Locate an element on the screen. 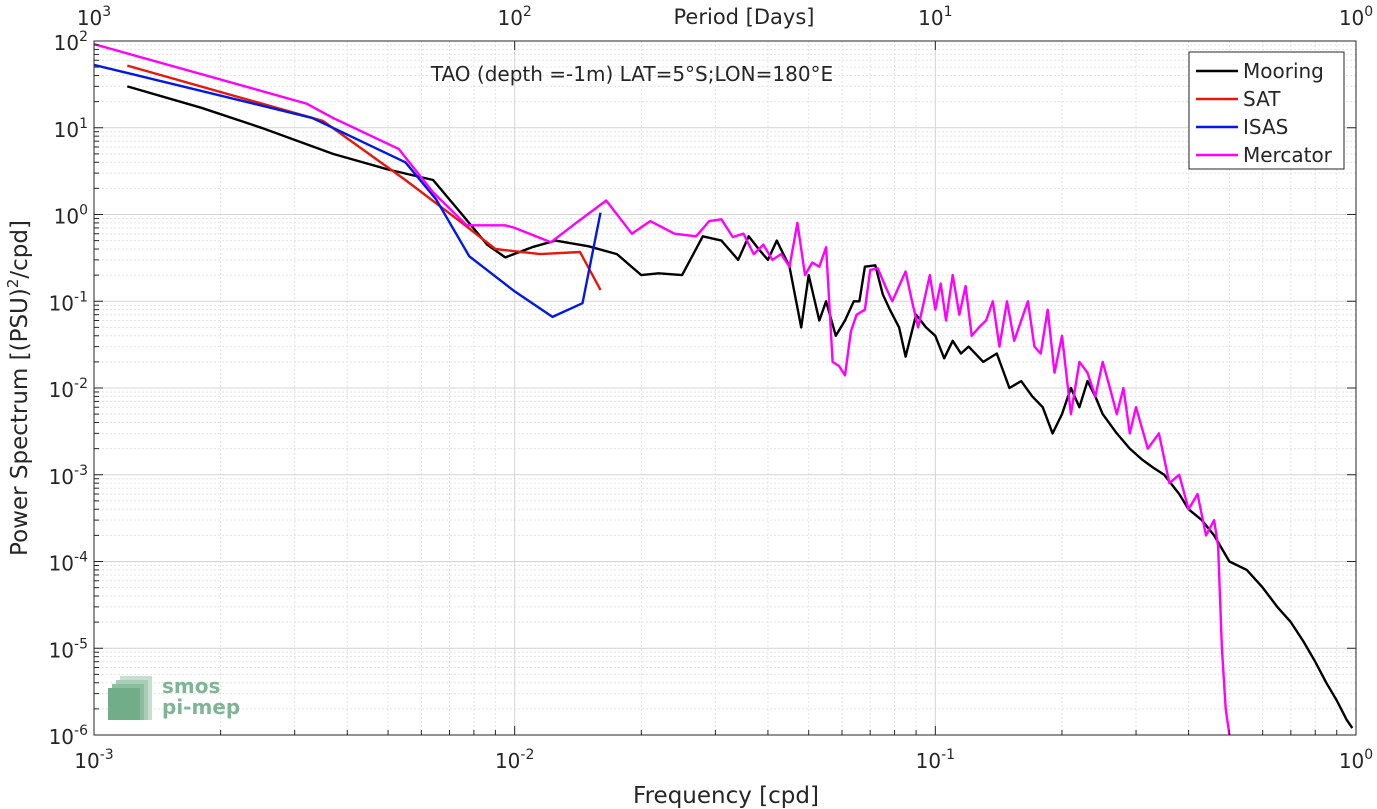 The image size is (1377, 809). legend-label-sat: SAT is located at coordinates (1262, 99).